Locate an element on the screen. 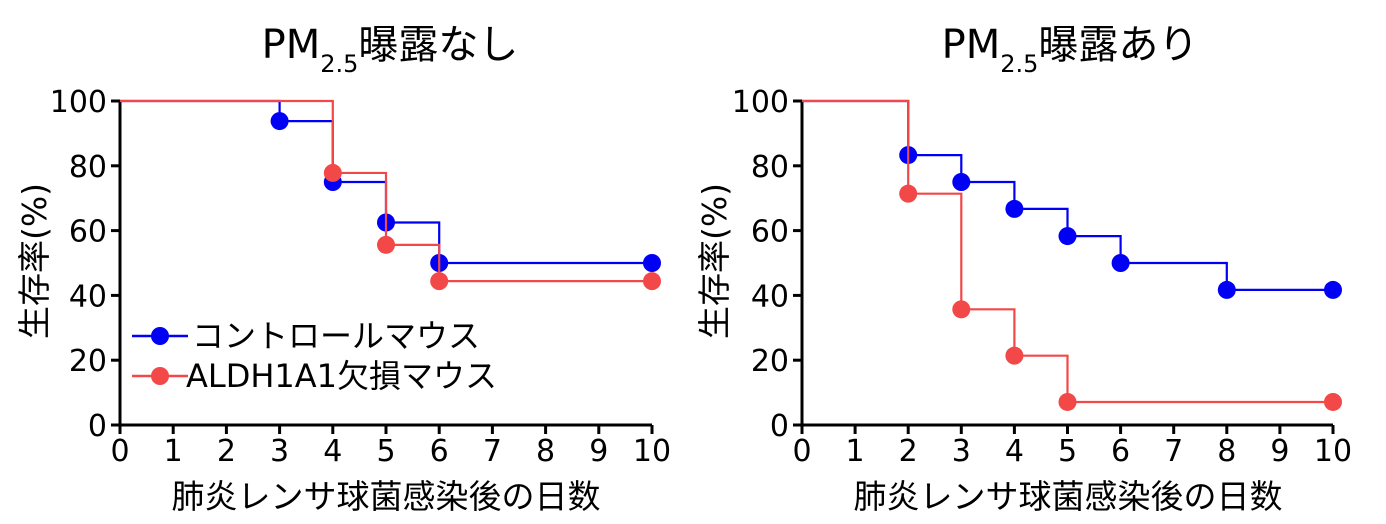 The width and height of the screenshot is (1386, 524). legend-marker-control is located at coordinates (160, 336).